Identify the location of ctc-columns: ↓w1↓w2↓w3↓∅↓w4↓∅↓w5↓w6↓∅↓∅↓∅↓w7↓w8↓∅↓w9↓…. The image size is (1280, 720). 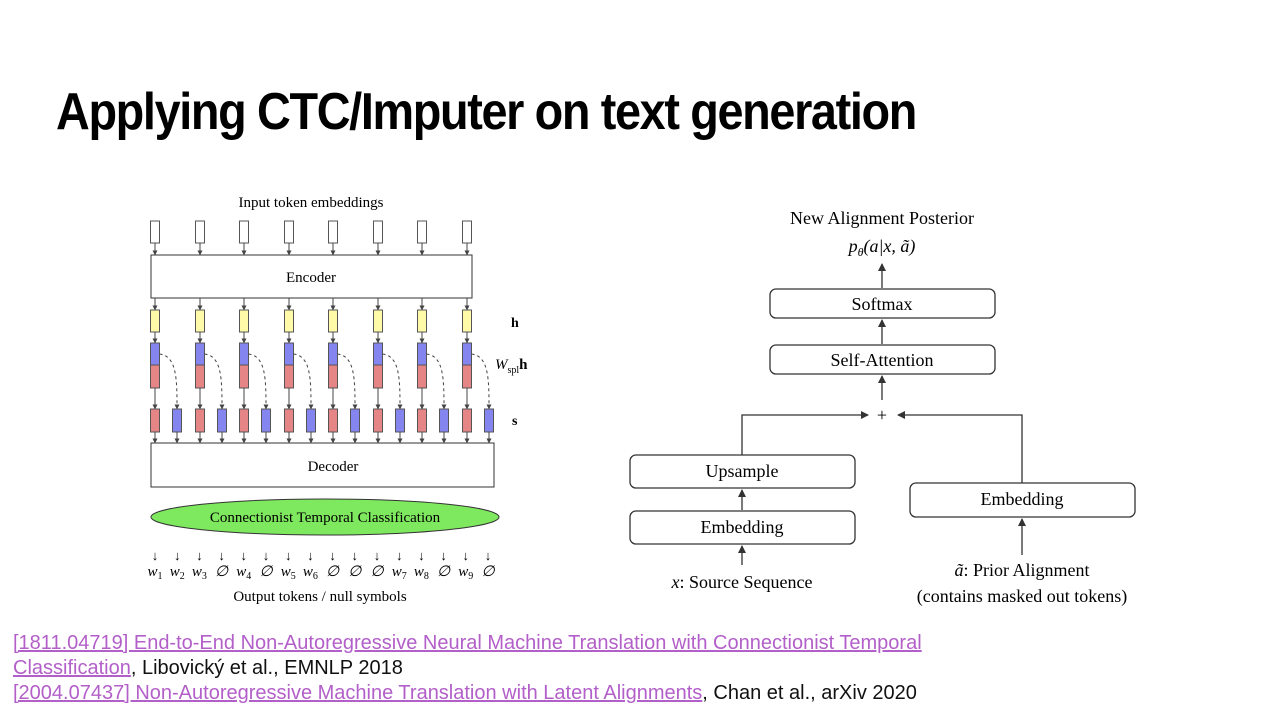
(321, 401).